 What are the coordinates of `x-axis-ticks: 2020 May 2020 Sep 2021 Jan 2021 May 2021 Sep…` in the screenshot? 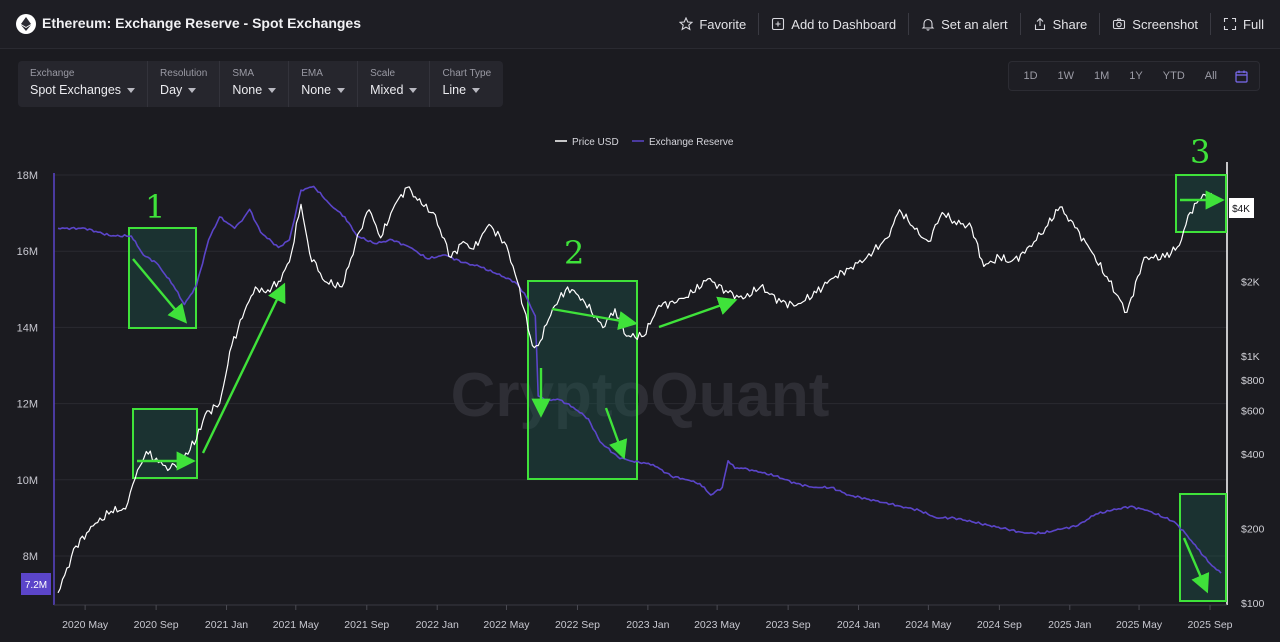 It's located at (647, 618).